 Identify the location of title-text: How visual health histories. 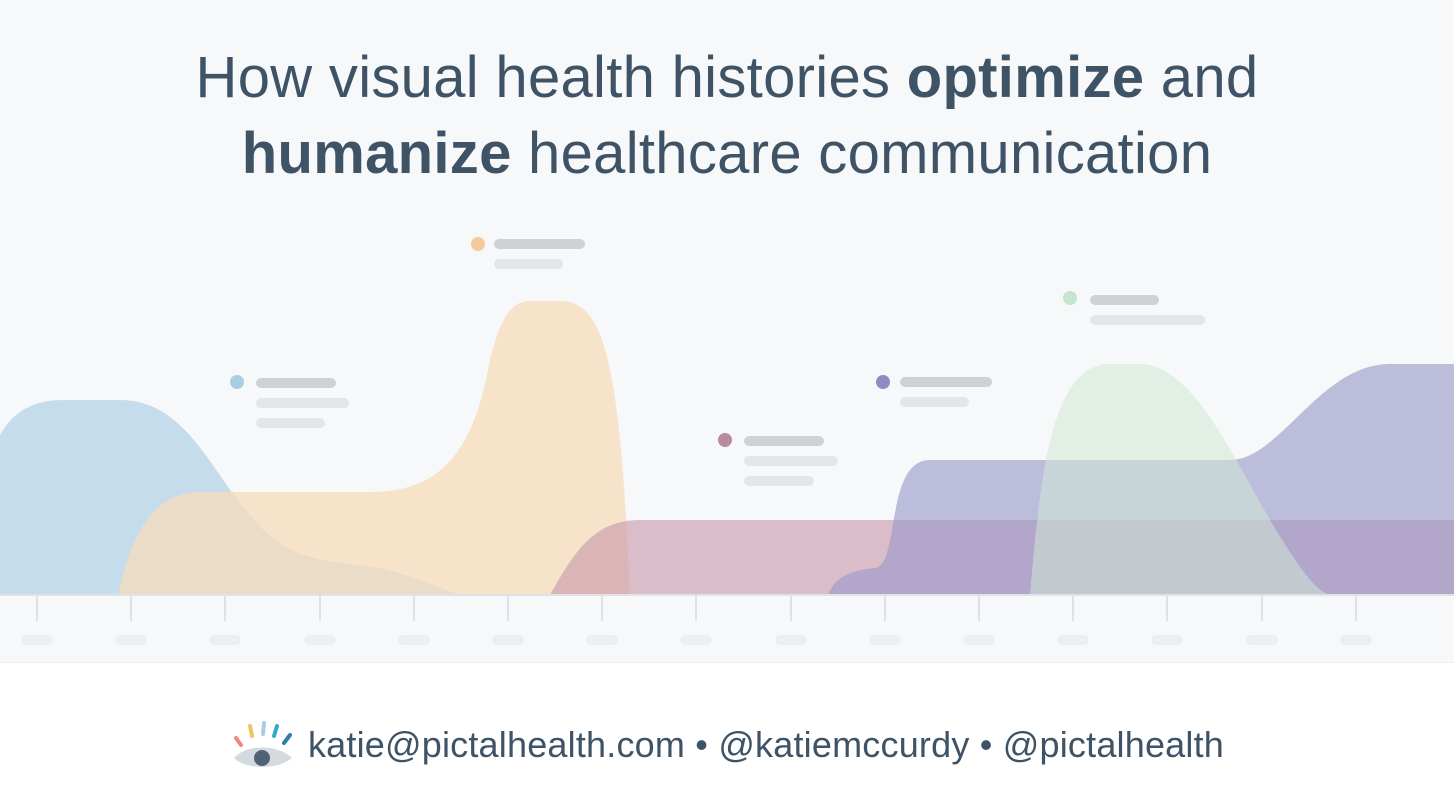
(551, 77).